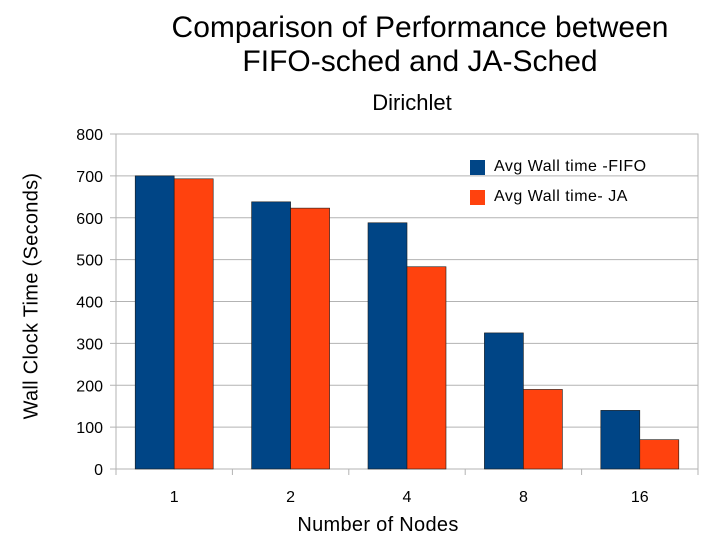  What do you see at coordinates (523, 497) in the screenshot?
I see `x-tick-label: 8` at bounding box center [523, 497].